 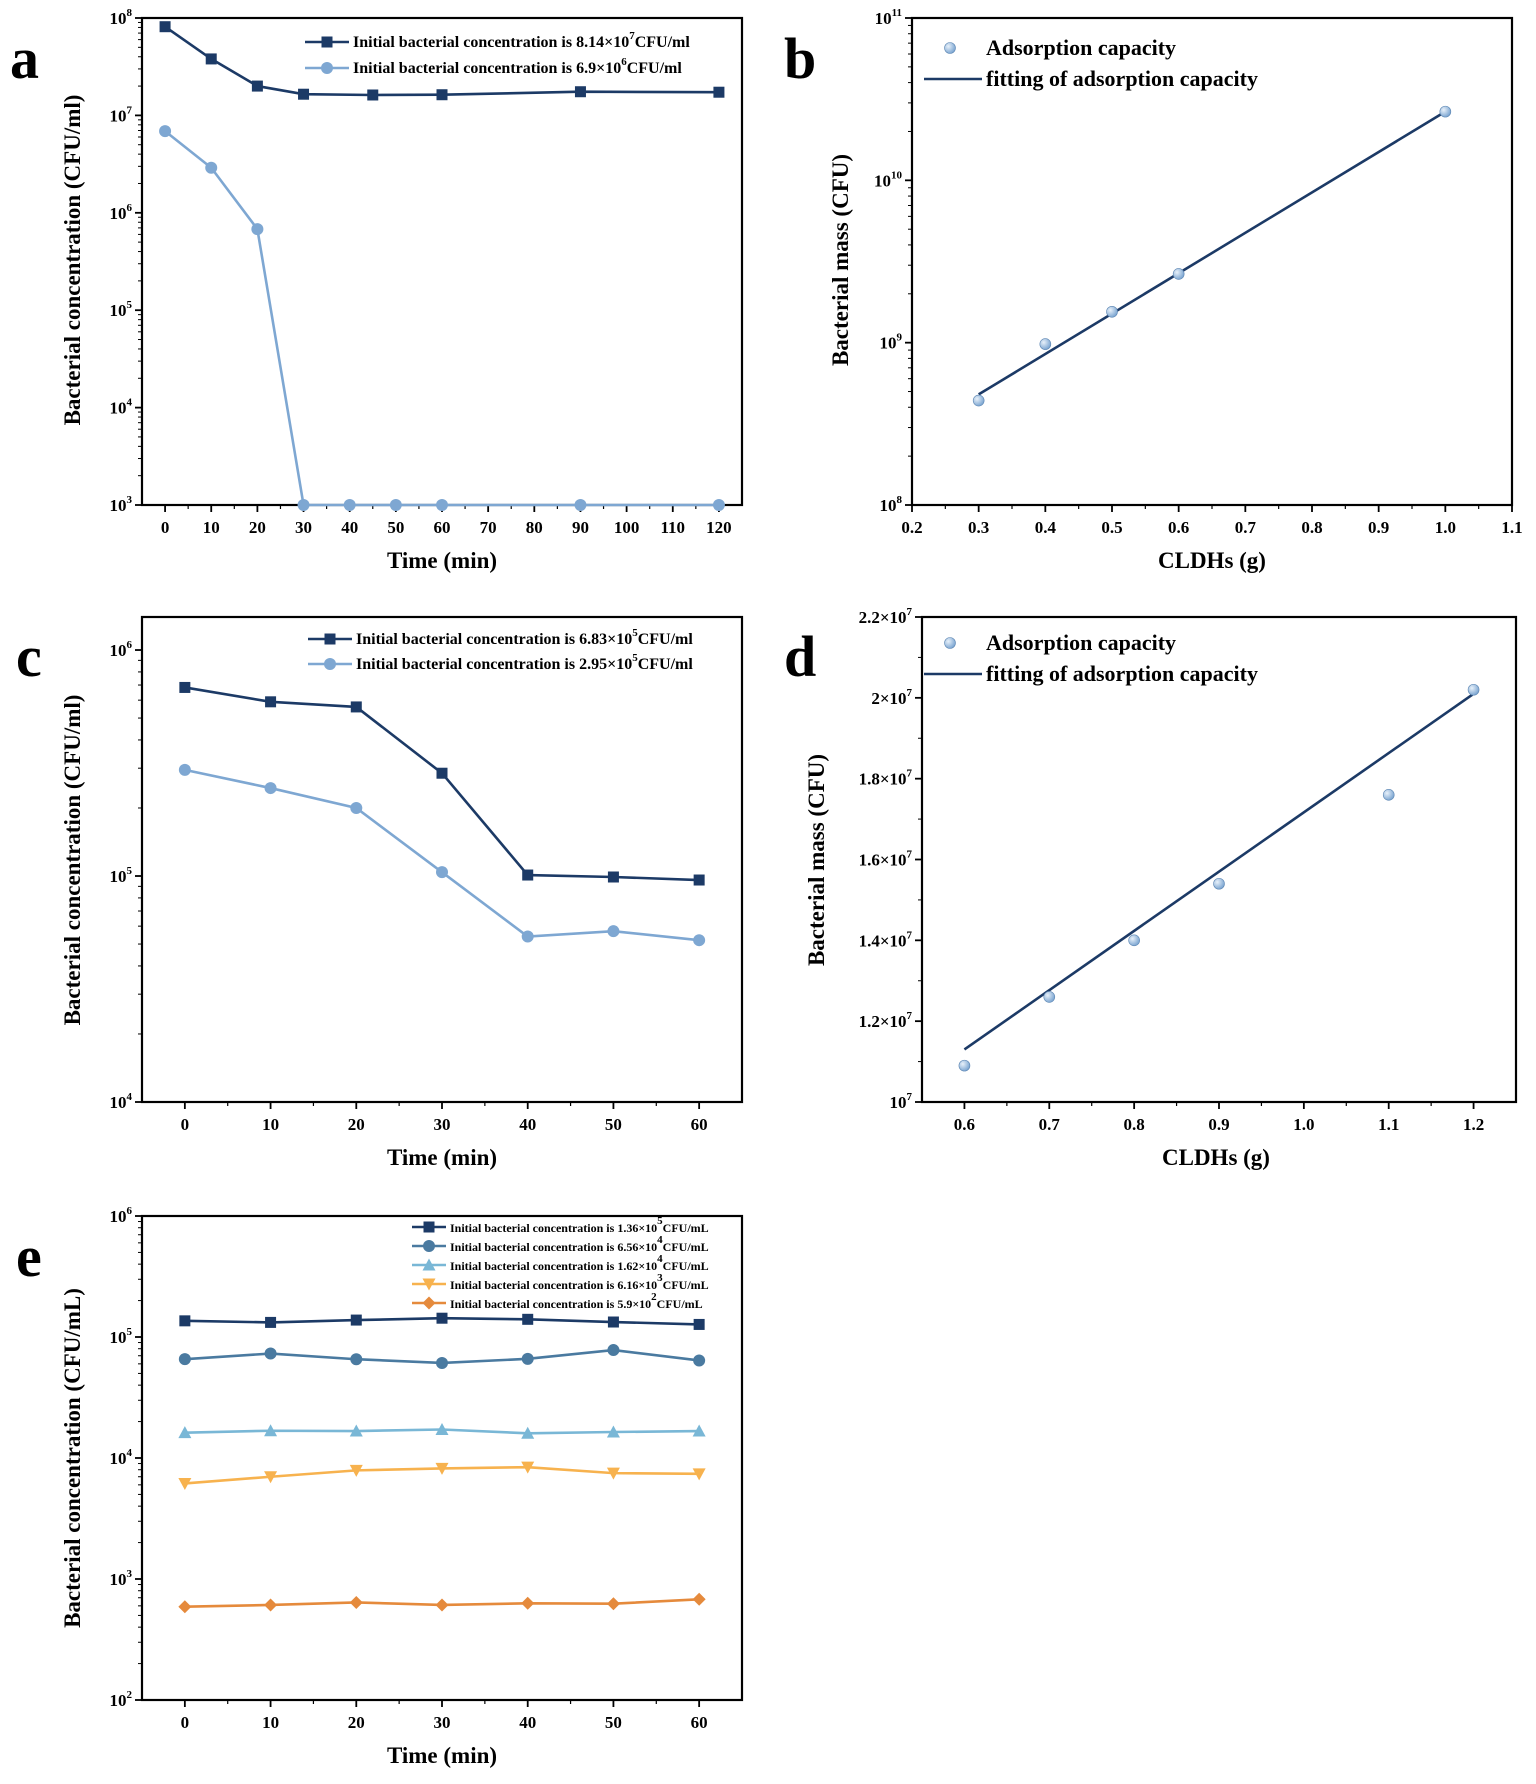 What do you see at coordinates (627, 527) in the screenshot?
I see `x-tick-label: 100` at bounding box center [627, 527].